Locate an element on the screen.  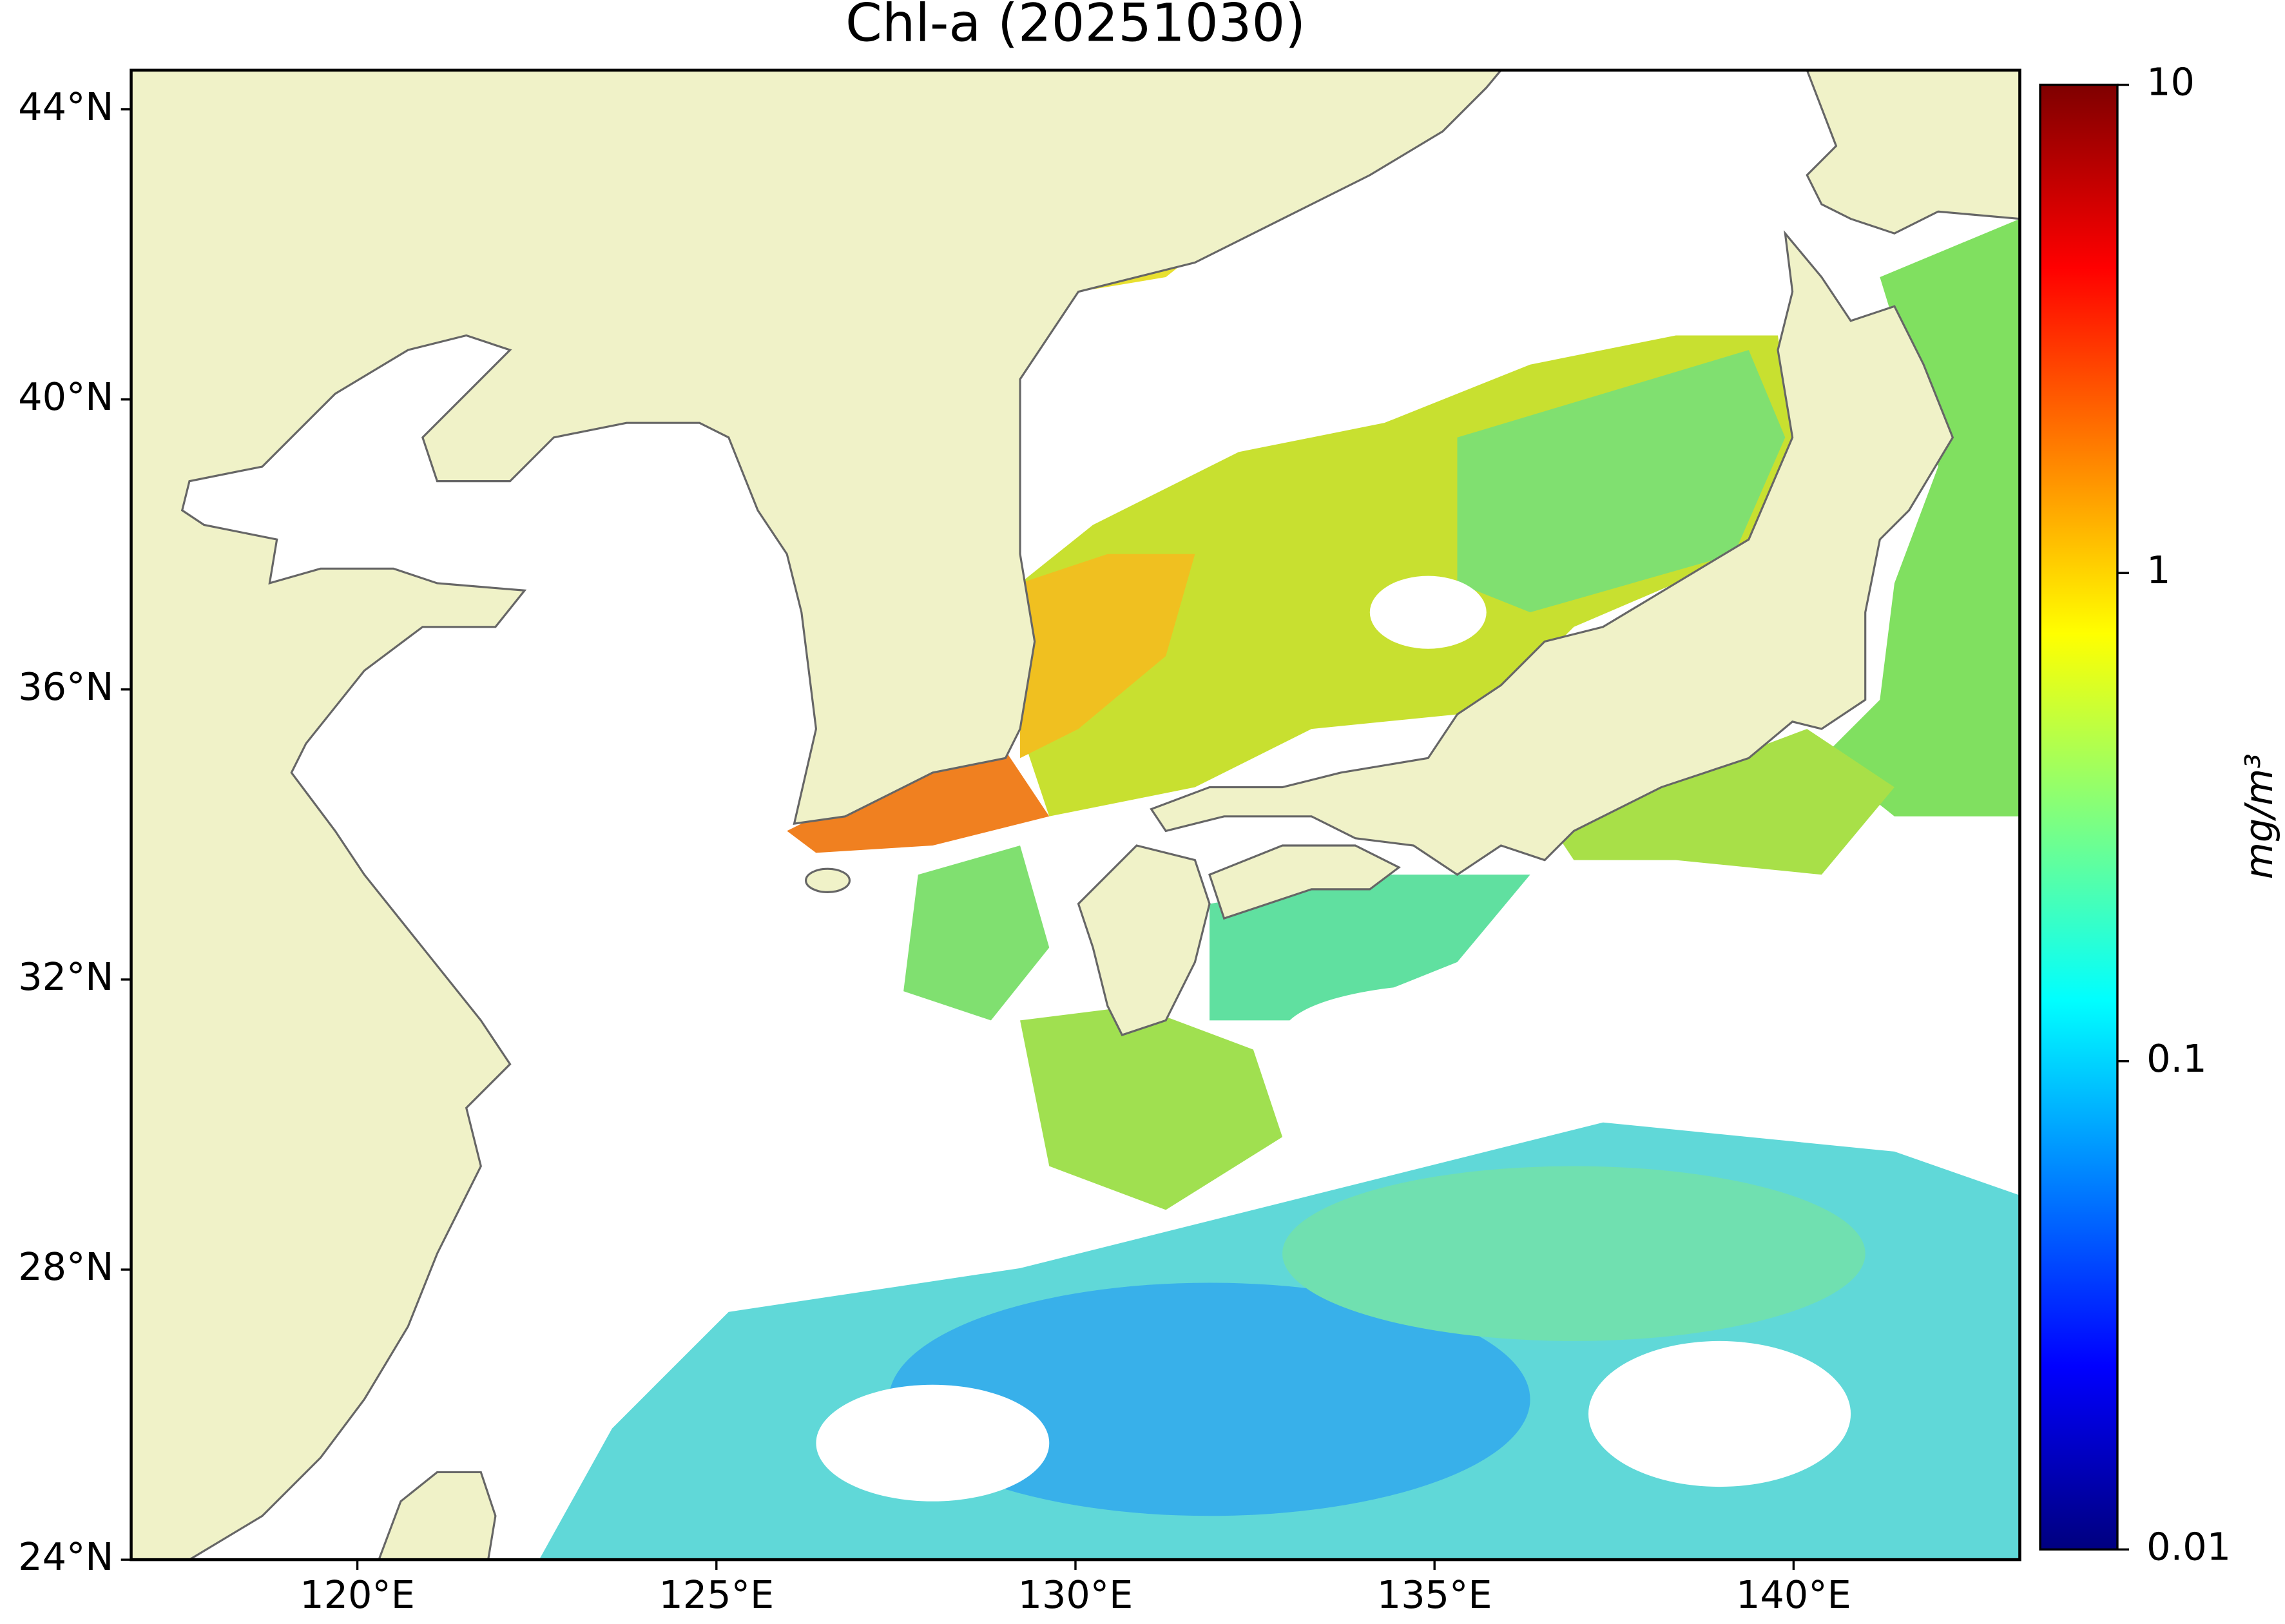
land-honshu is located at coordinates (1552, 553).